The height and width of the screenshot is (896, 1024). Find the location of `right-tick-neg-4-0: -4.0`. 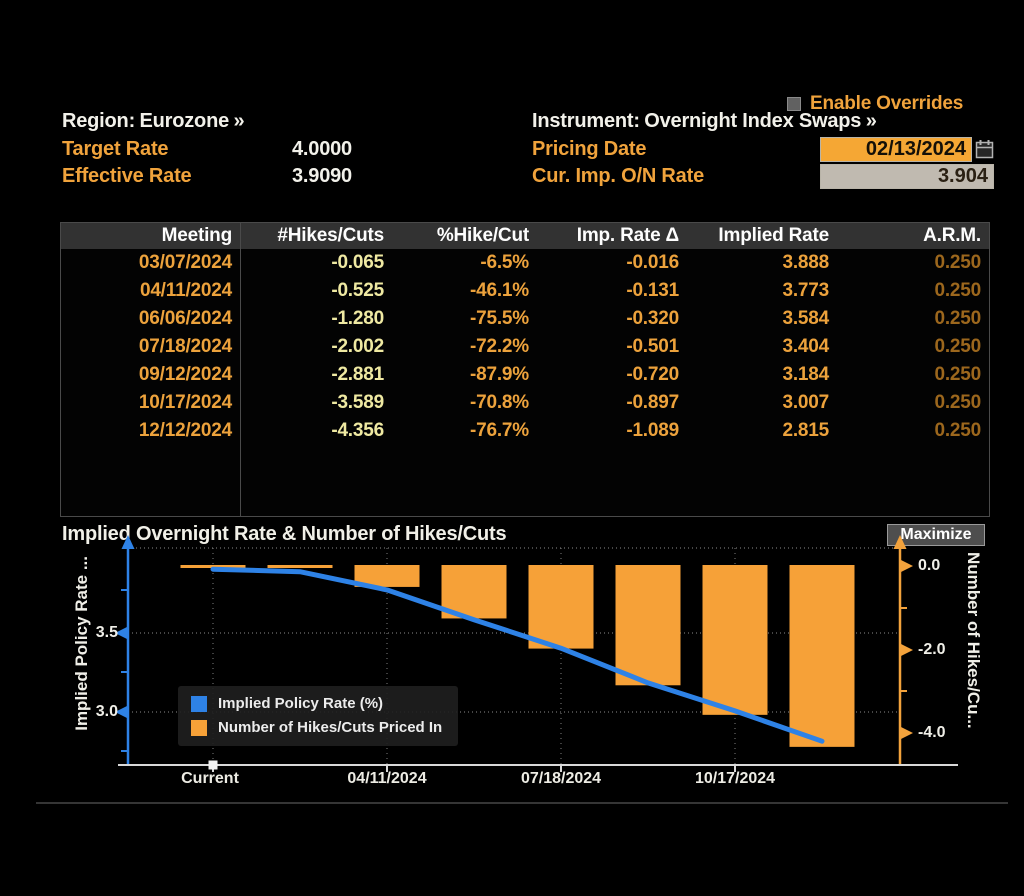

right-tick-neg-4-0: -4.0 is located at coordinates (932, 732).